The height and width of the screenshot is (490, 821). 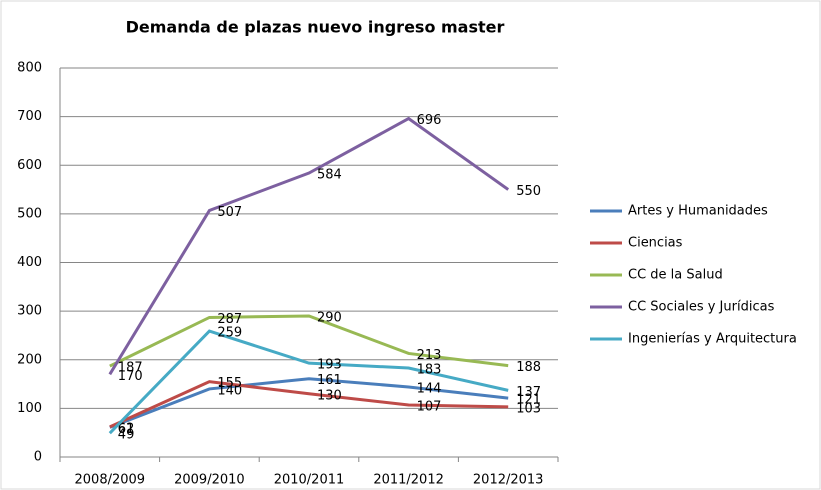 I want to click on data-label: 62, so click(x=126, y=428).